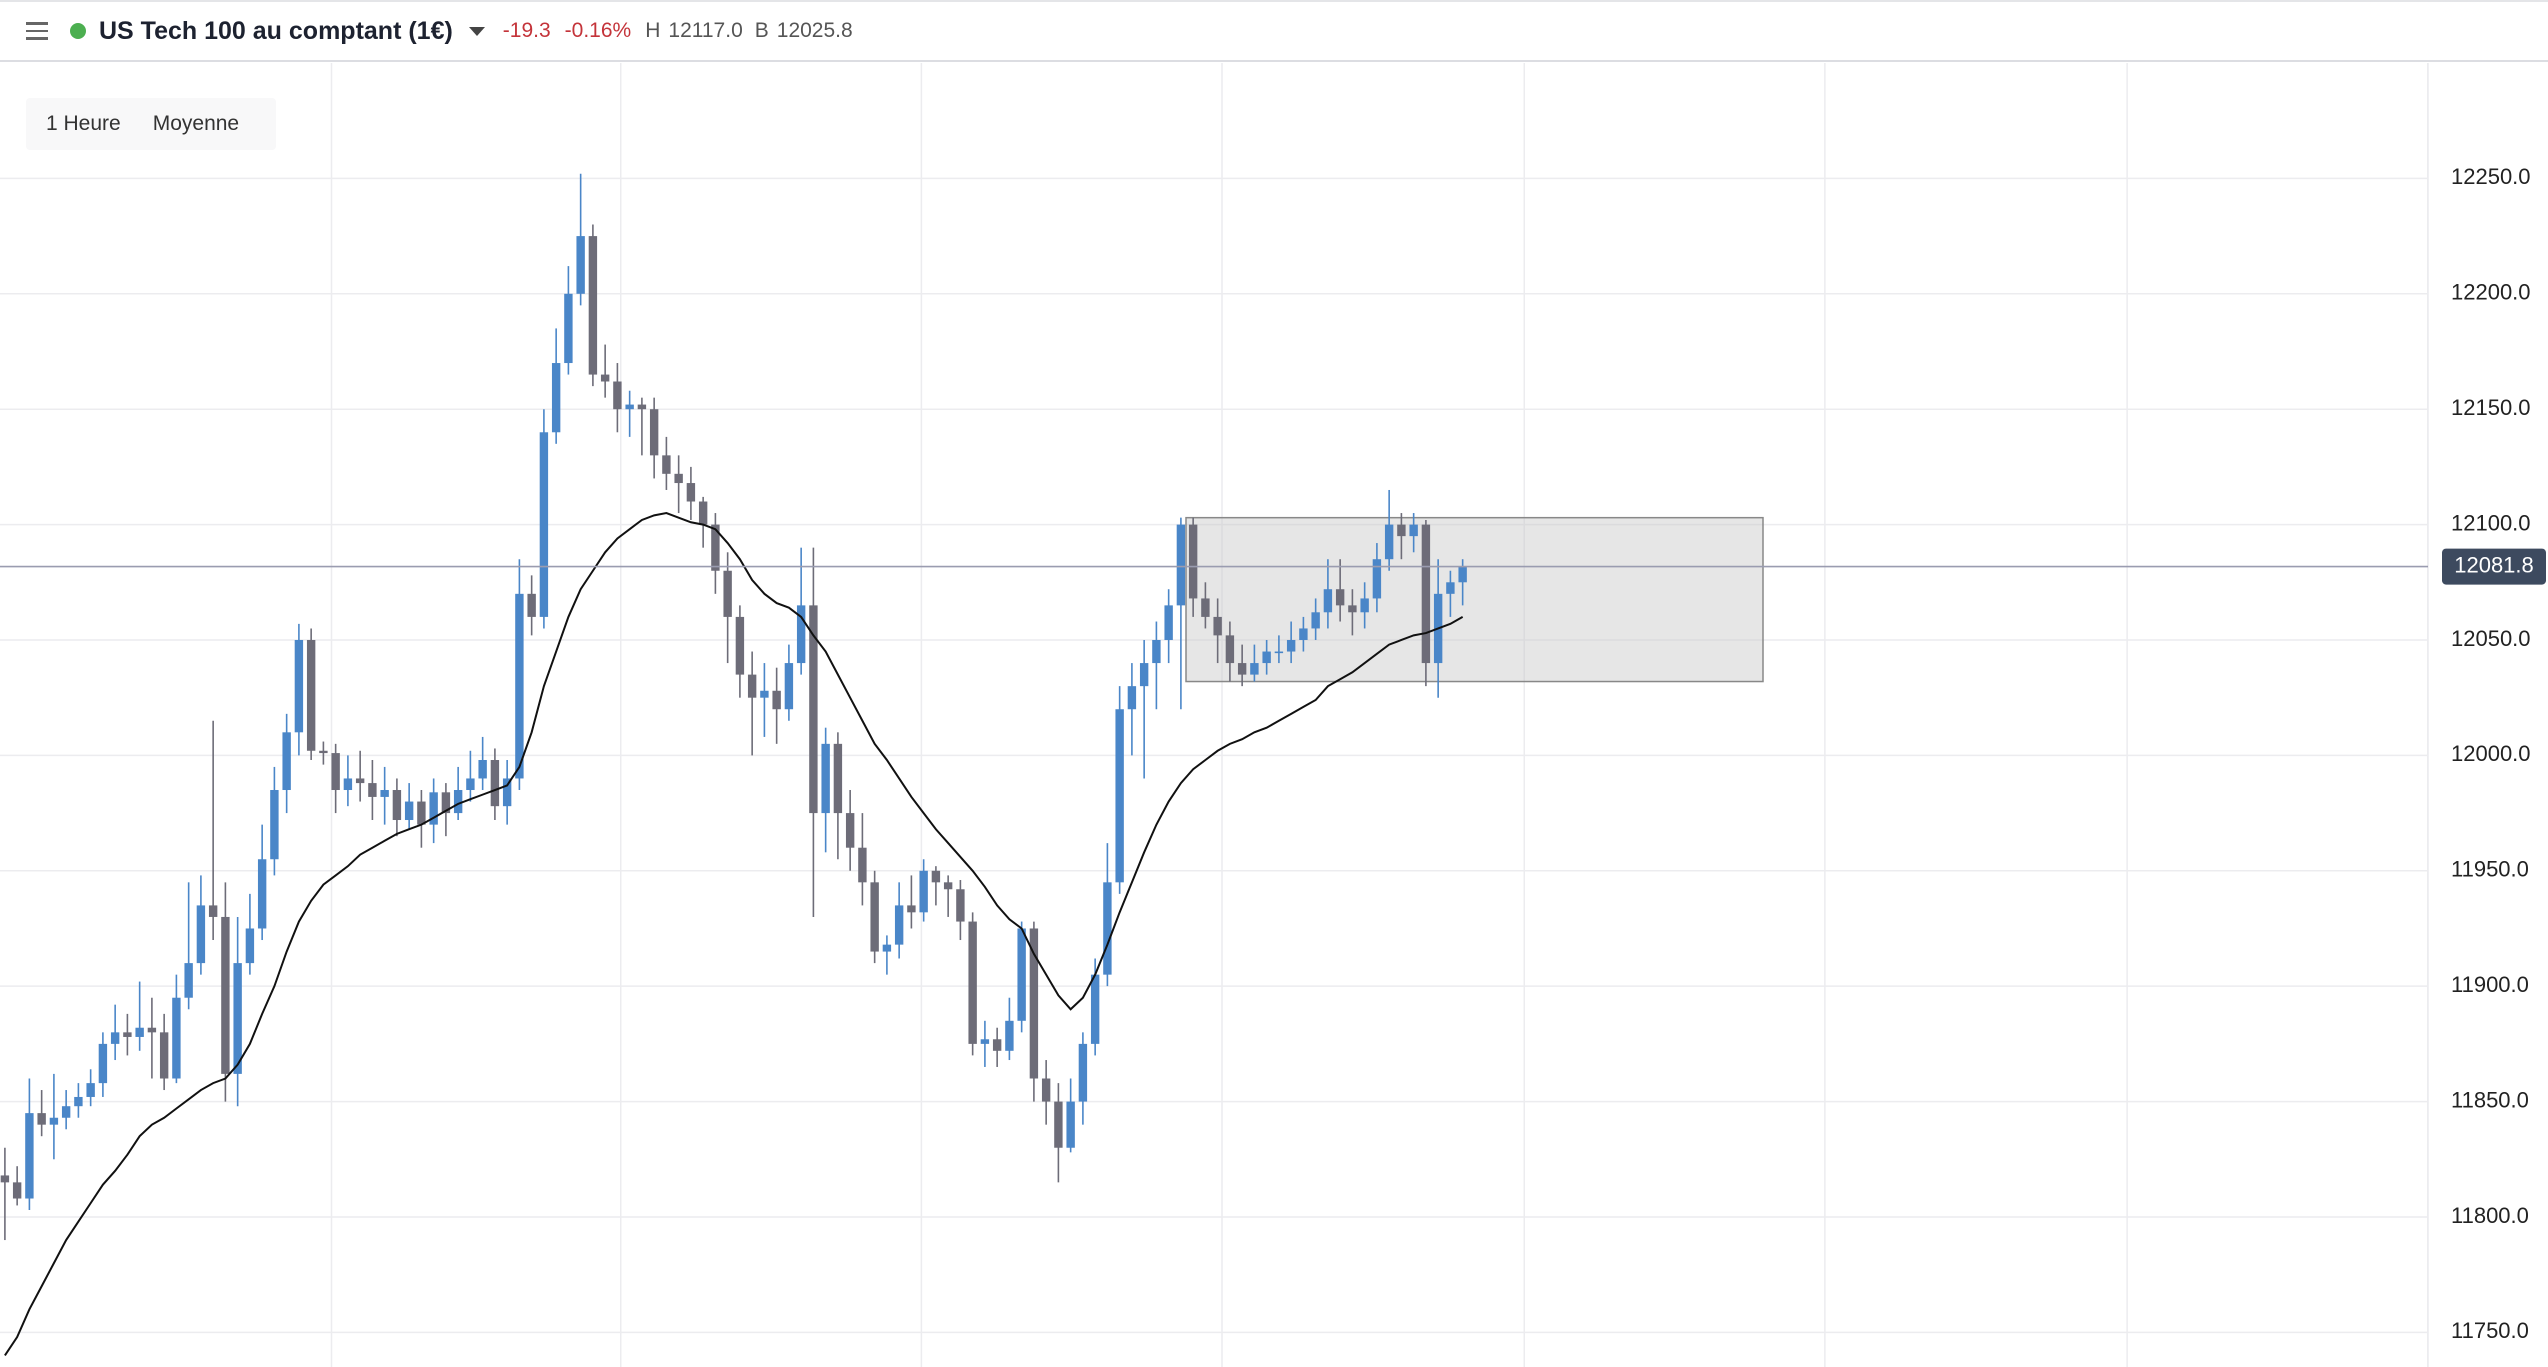  What do you see at coordinates (2490, 1330) in the screenshot?
I see `y-tick-label: 11750.0` at bounding box center [2490, 1330].